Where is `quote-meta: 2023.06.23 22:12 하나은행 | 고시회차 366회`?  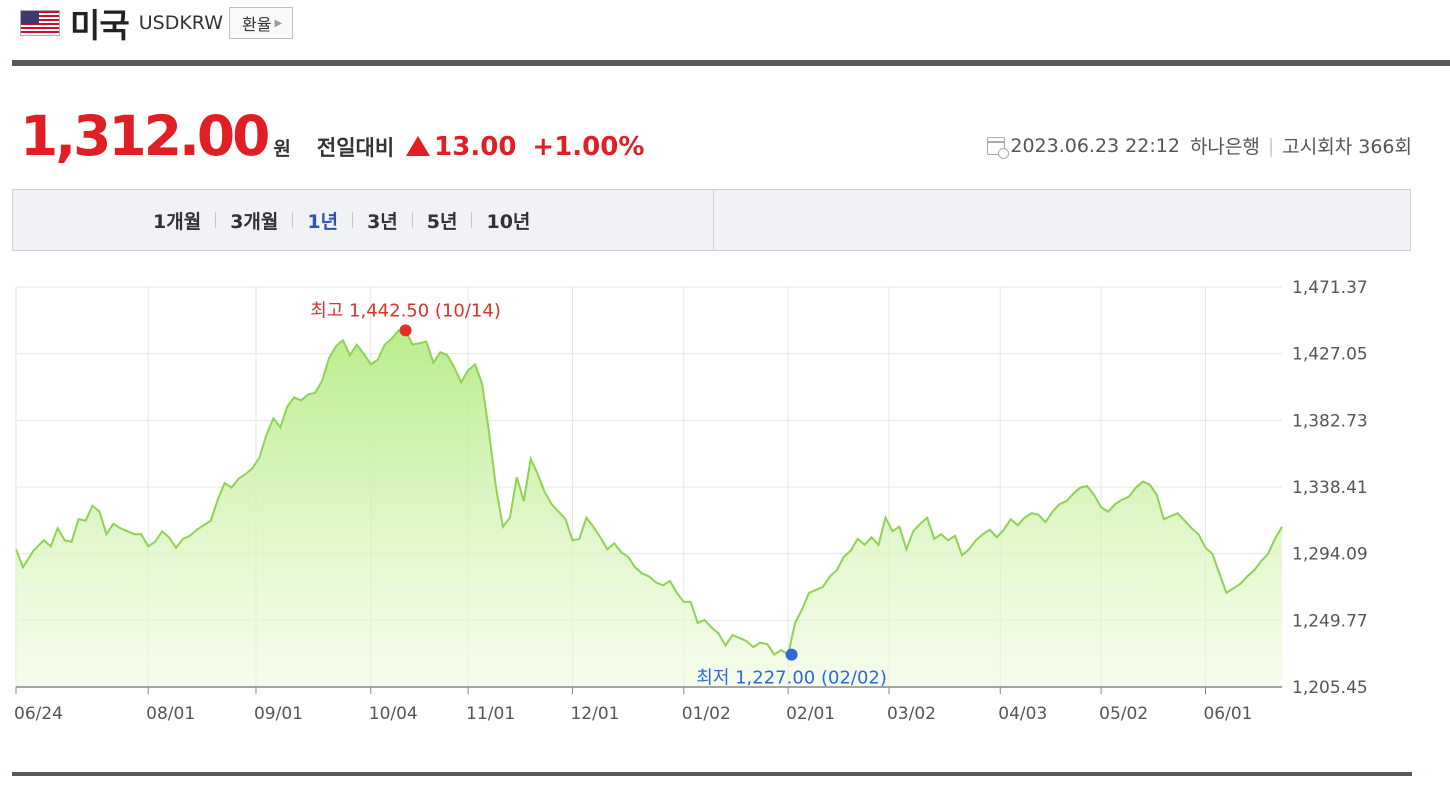 quote-meta: 2023.06.23 22:12 하나은행 | 고시회차 366회 is located at coordinates (1199, 145).